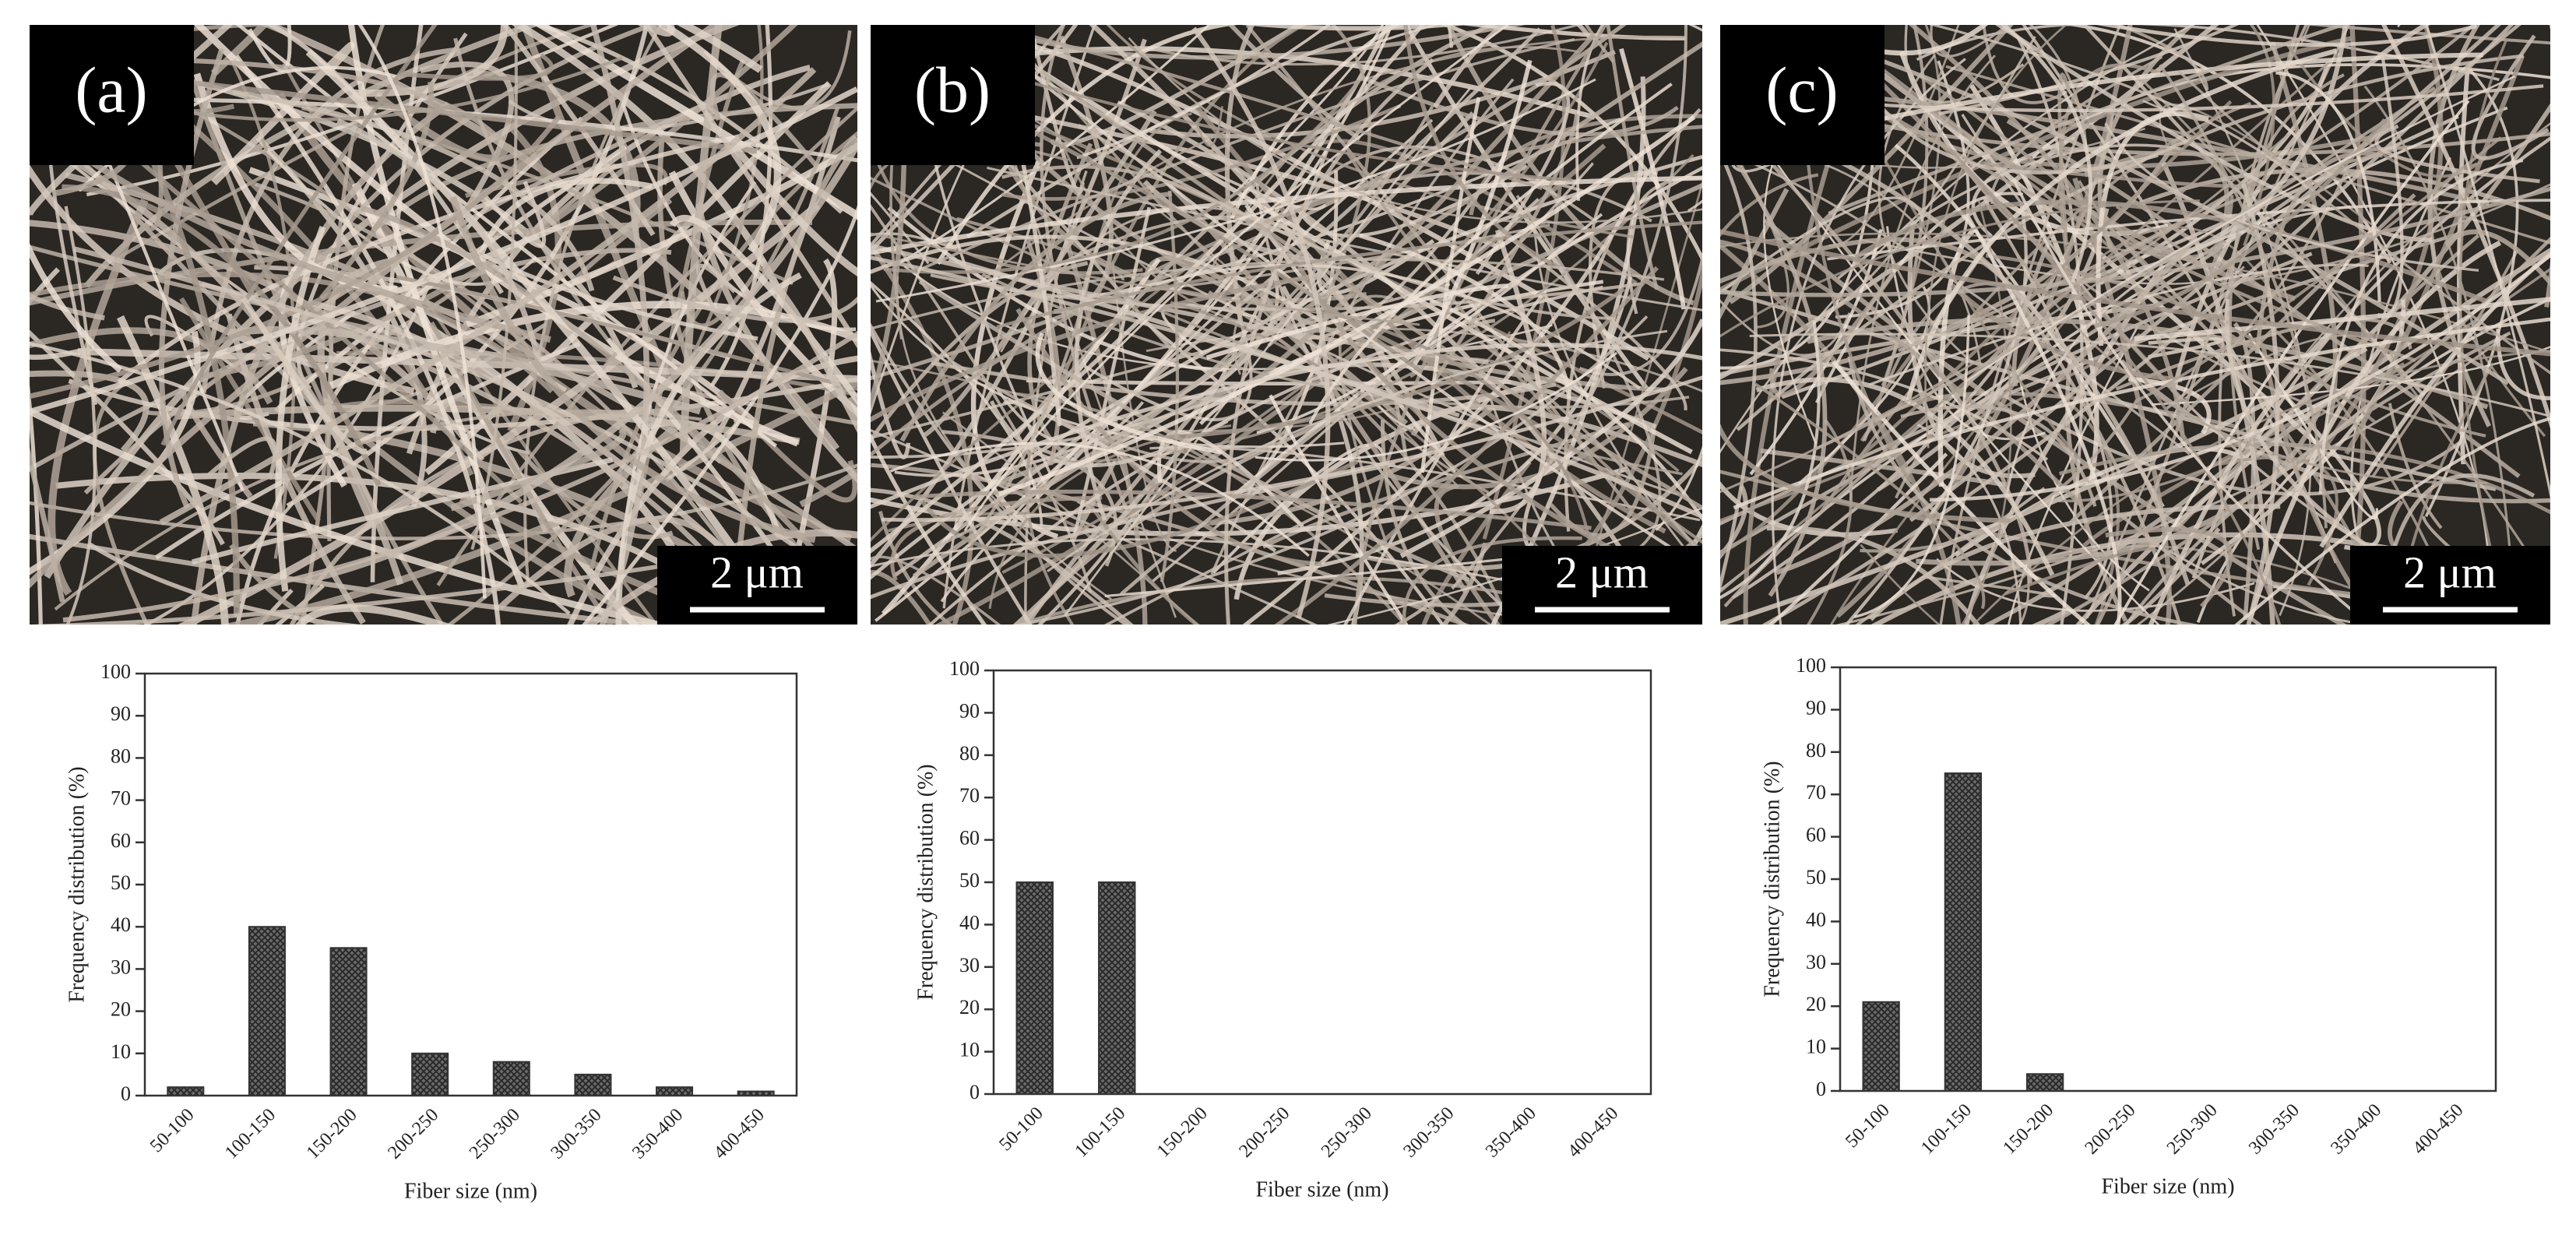 This screenshot has width=2576, height=1242. I want to click on x-tick-label: 350-400, so click(657, 1134).